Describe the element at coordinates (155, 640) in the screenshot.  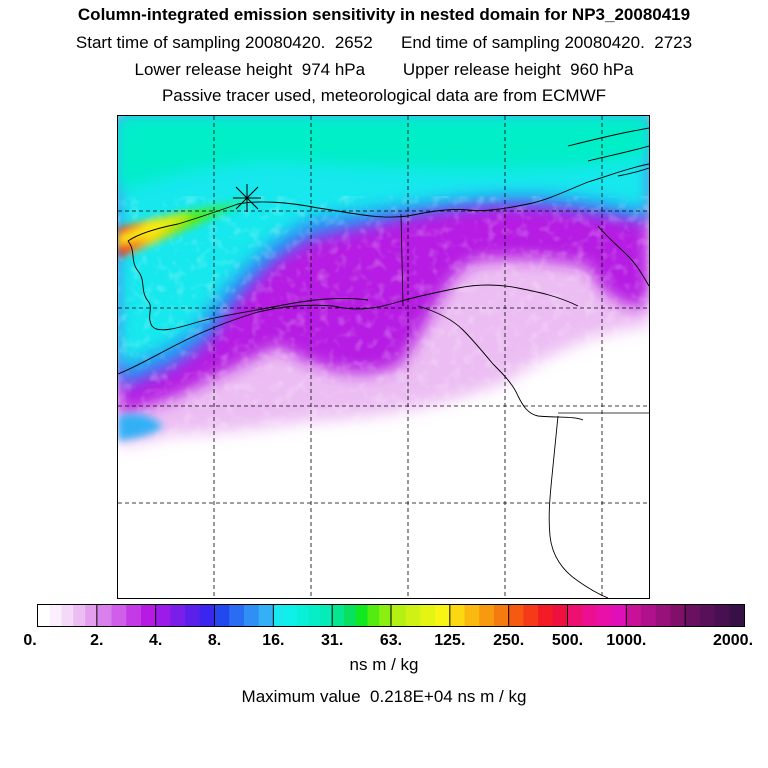
I see `colorbar-tick-label: 4.` at that location.